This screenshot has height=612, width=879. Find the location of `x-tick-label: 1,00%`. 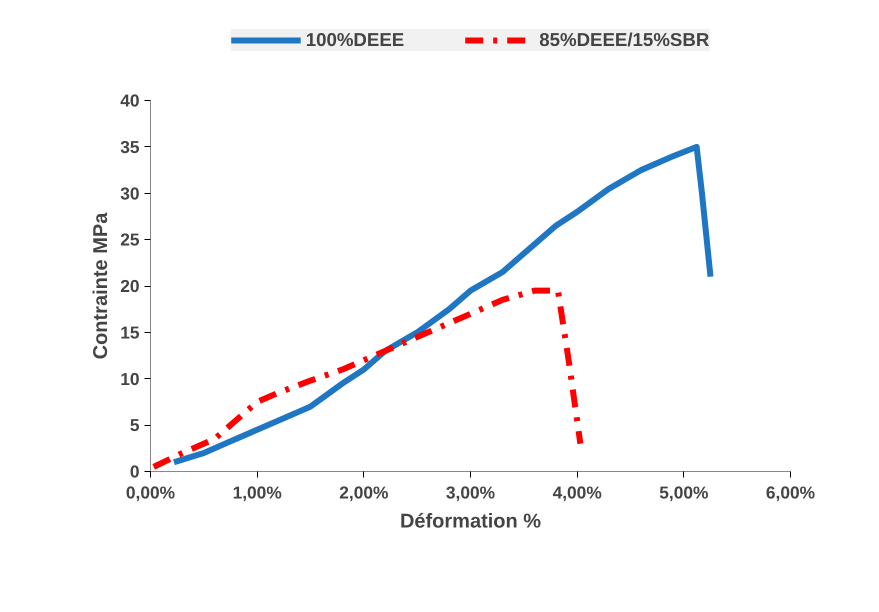

x-tick-label: 1,00% is located at coordinates (257, 492).